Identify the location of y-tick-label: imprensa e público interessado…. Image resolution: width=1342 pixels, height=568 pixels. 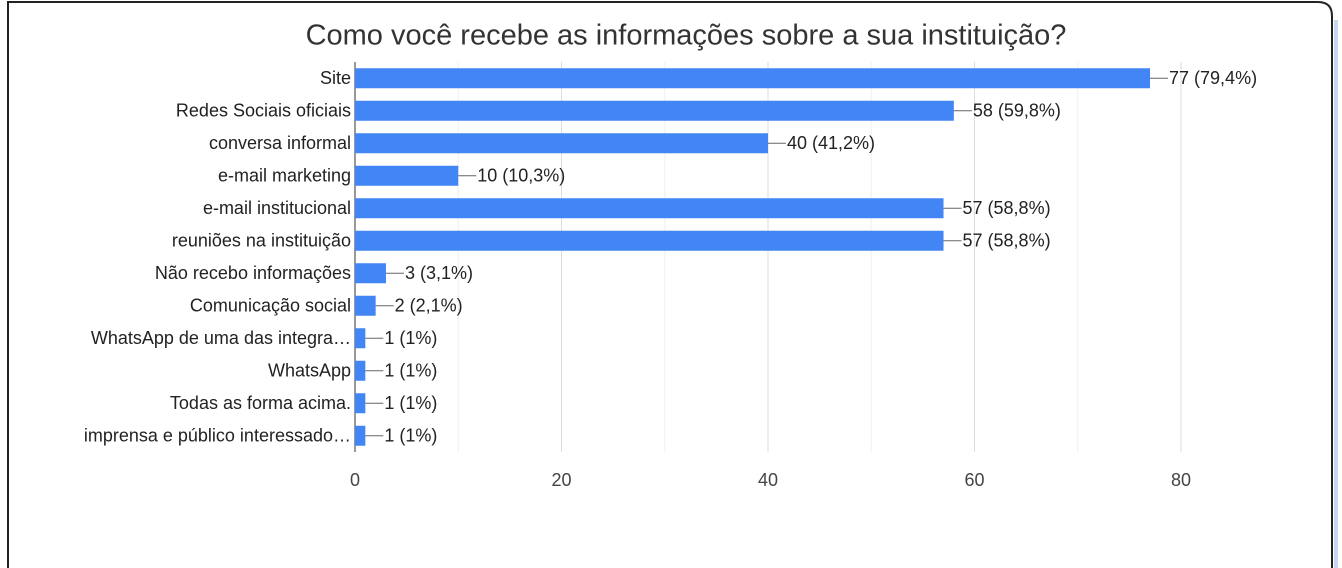
(217, 436).